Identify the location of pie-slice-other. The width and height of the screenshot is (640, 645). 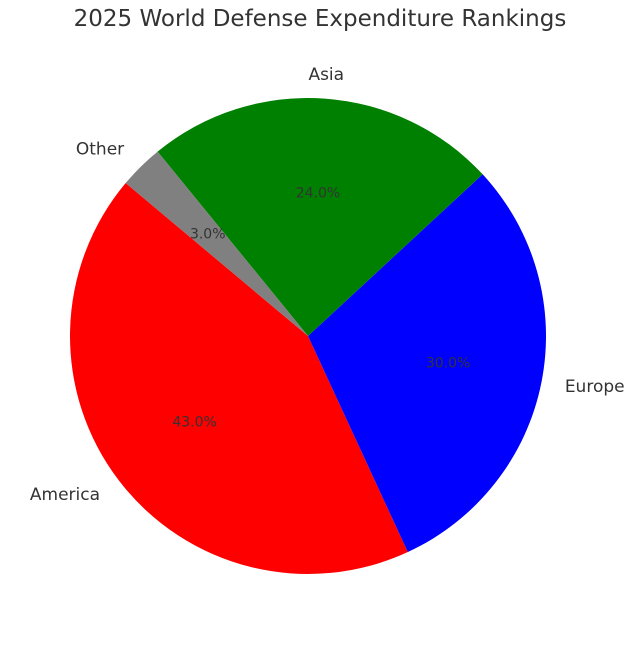
(216, 243).